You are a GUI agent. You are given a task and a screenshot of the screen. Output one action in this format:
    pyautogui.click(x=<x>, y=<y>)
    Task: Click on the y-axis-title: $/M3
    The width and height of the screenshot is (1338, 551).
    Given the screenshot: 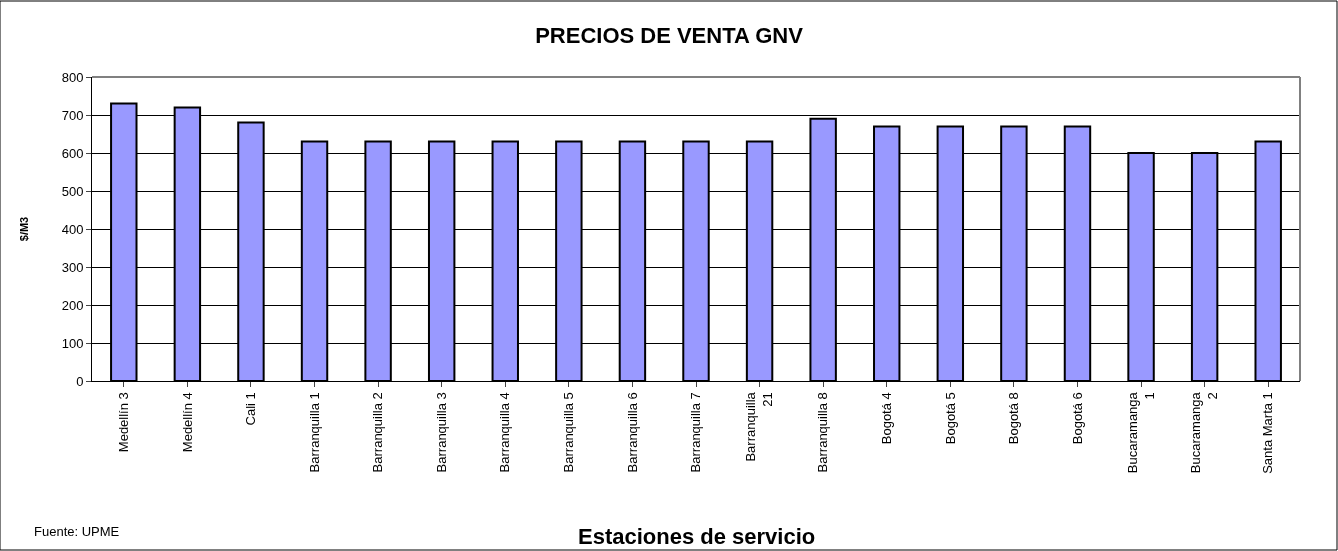 What is the action you would take?
    pyautogui.click(x=24, y=229)
    